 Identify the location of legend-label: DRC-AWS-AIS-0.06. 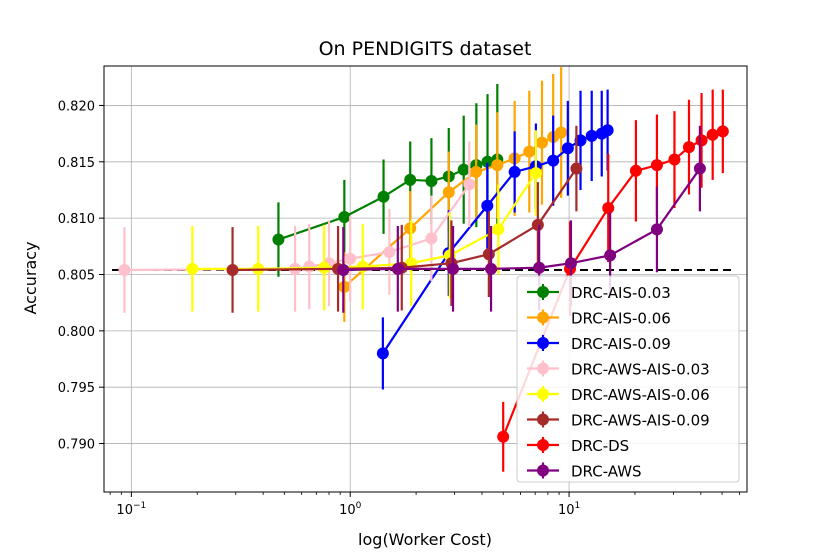
(640, 395).